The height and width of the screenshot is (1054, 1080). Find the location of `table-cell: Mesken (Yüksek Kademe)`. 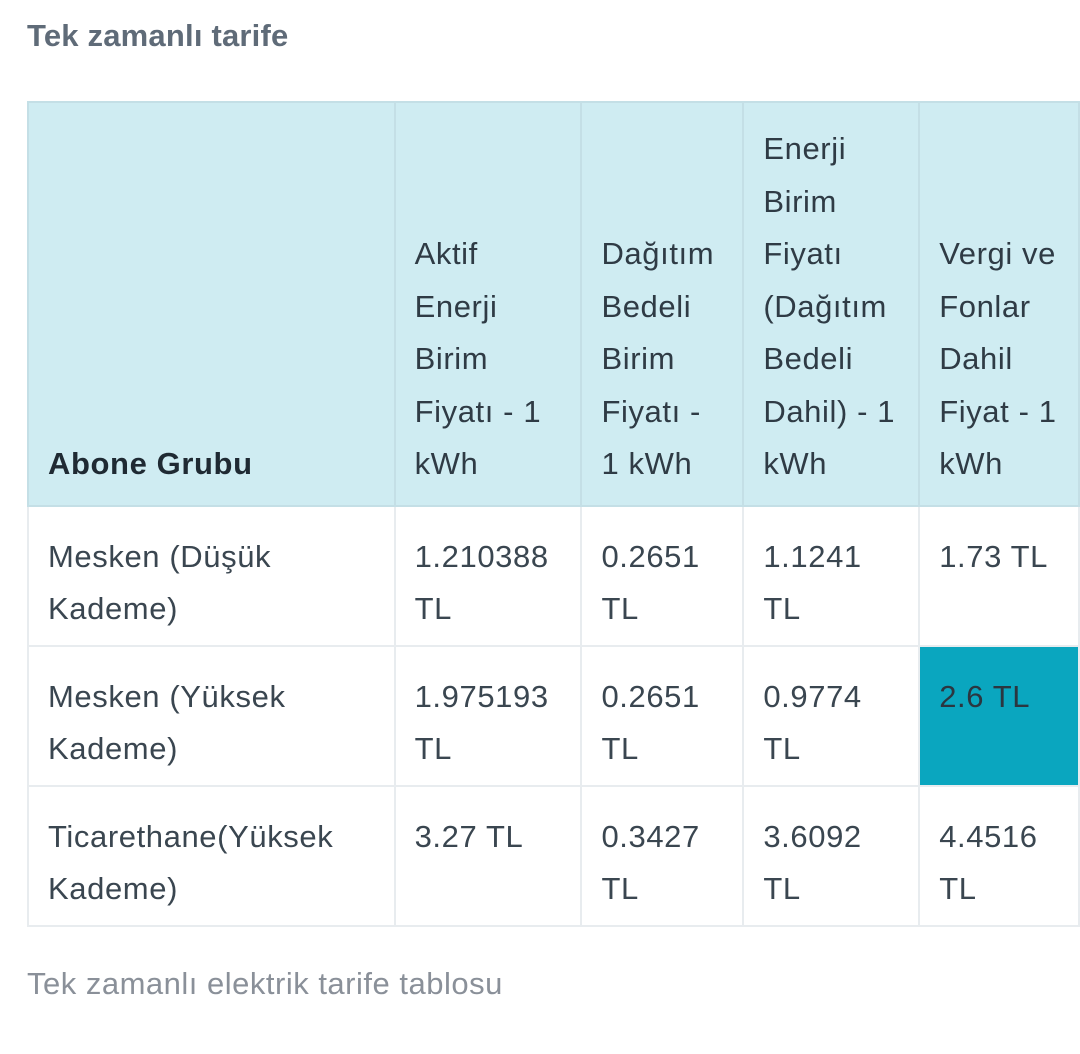

table-cell: Mesken (Yüksek Kademe) is located at coordinates (211, 715).